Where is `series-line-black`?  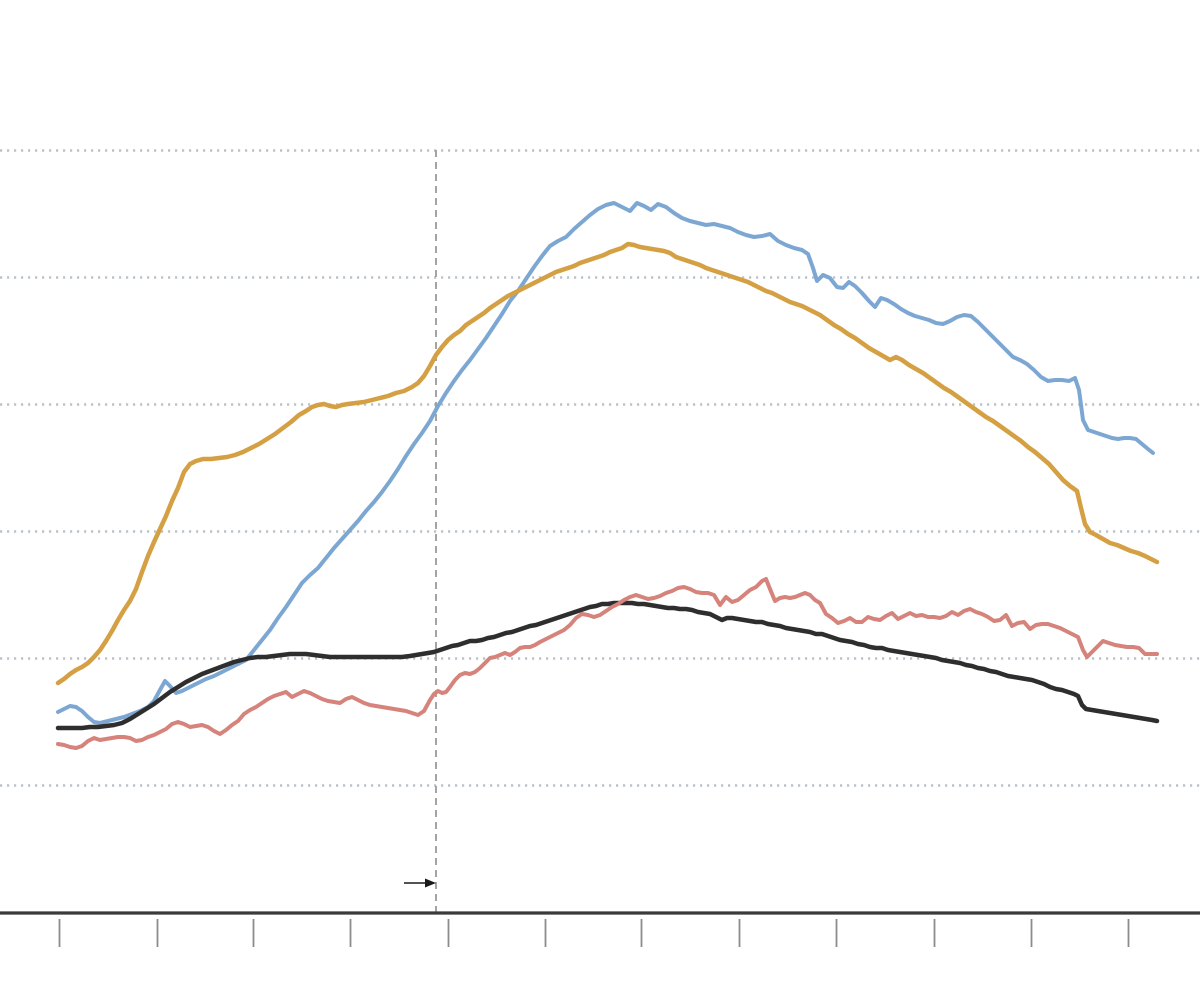
series-line-black is located at coordinates (607, 665).